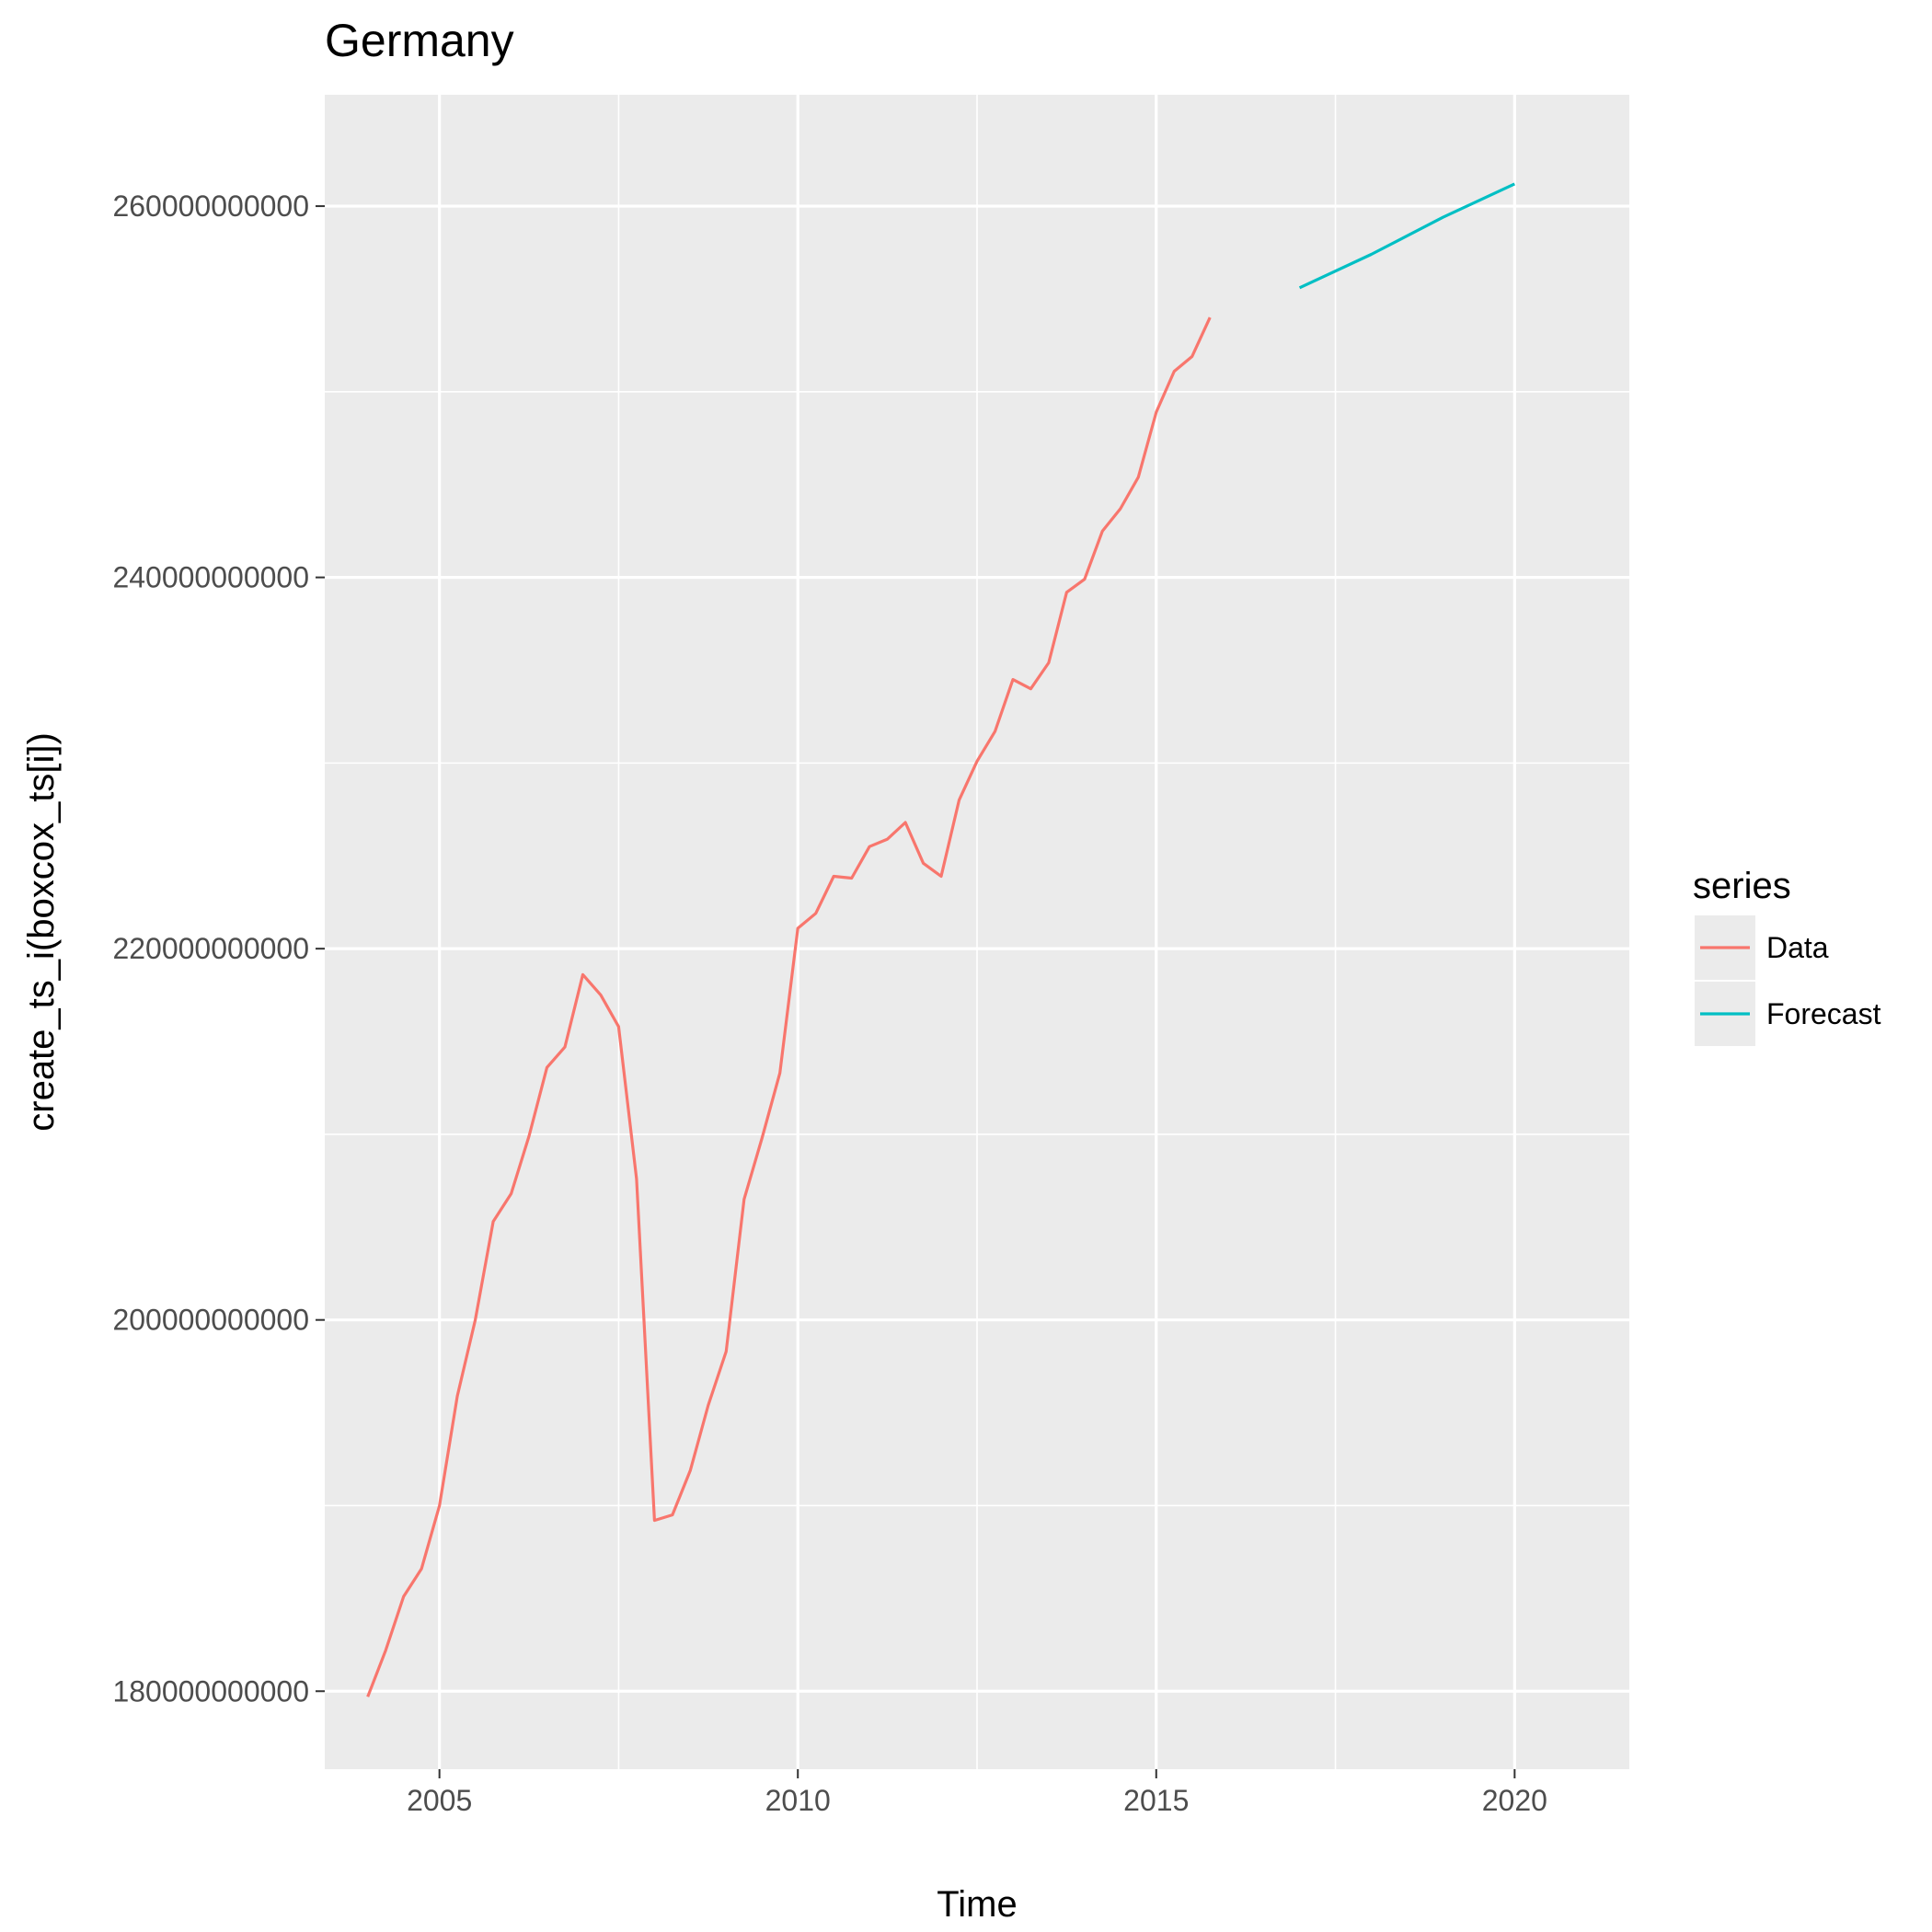 Image resolution: width=1932 pixels, height=1932 pixels. Describe the element at coordinates (1742, 886) in the screenshot. I see `legend-title: series` at that location.